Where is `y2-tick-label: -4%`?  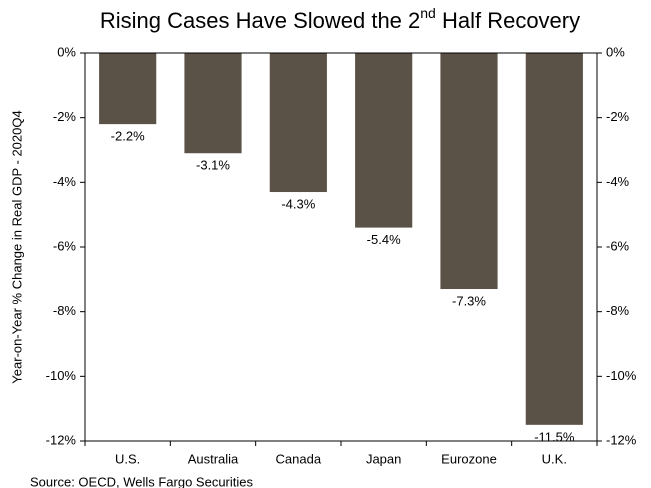 y2-tick-label: -4% is located at coordinates (618, 181).